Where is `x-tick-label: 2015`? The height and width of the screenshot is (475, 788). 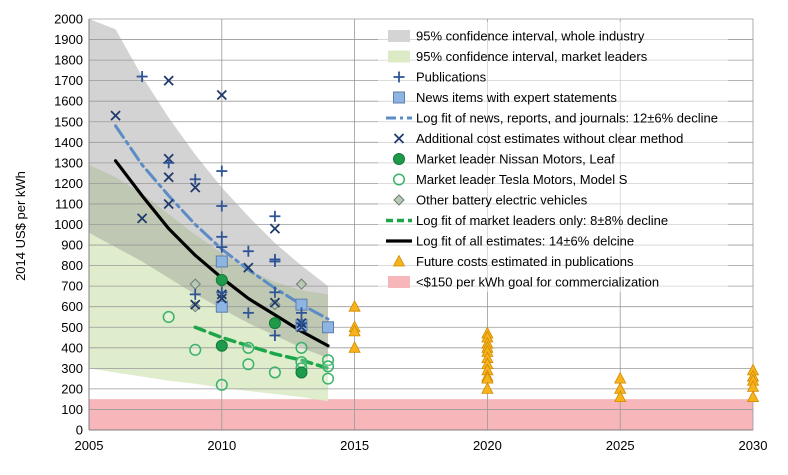 x-tick-label: 2015 is located at coordinates (354, 445).